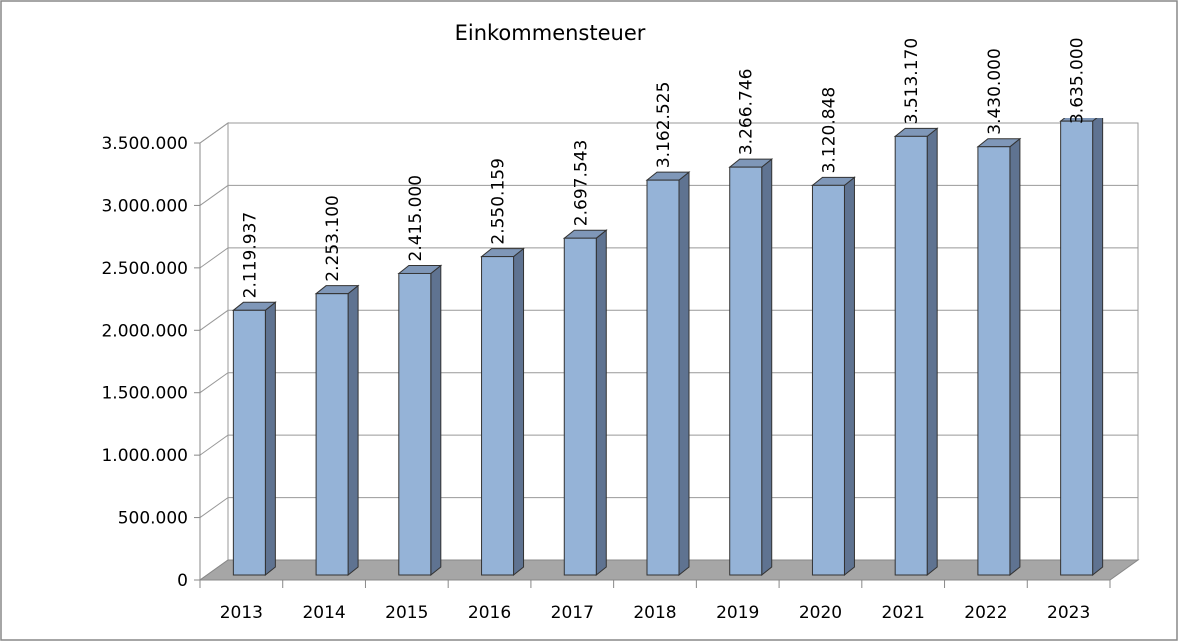 This screenshot has height=641, width=1178. I want to click on x-tick-label: 2020, so click(820, 613).